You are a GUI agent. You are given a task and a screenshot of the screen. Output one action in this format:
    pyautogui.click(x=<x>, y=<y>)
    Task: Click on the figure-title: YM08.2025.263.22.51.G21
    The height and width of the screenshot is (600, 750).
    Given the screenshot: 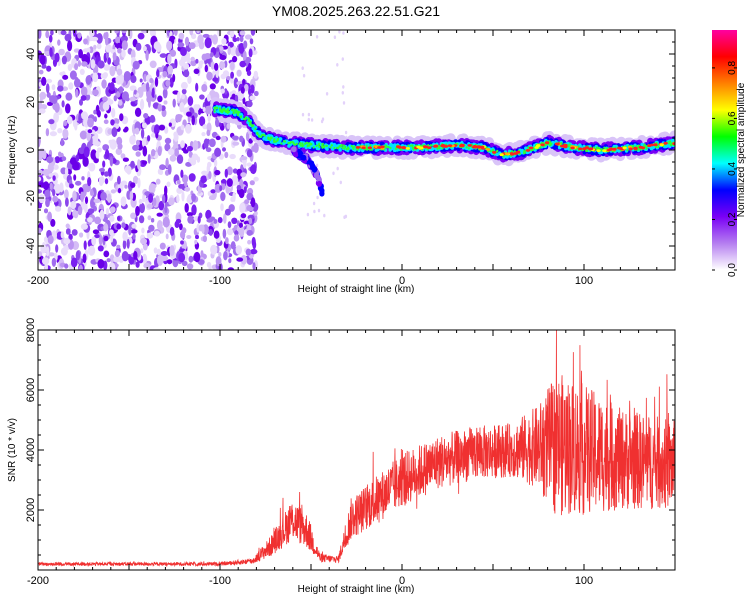 What is the action you would take?
    pyautogui.click(x=356, y=11)
    